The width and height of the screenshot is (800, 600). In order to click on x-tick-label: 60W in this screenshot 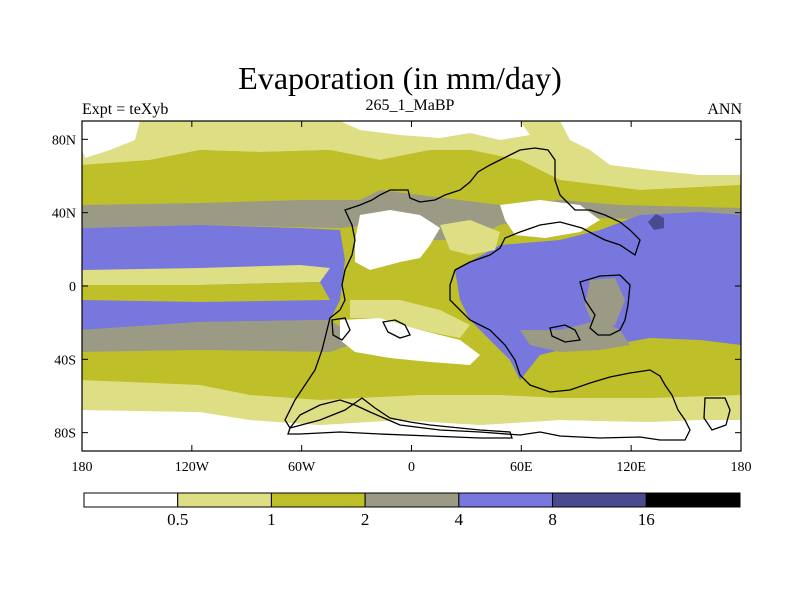, I will do `click(302, 467)`.